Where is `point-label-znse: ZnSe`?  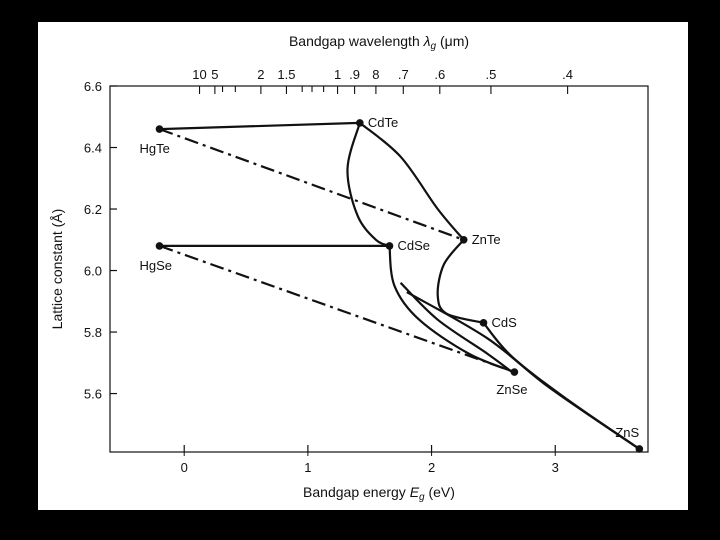
point-label-znse: ZnSe is located at coordinates (511, 389).